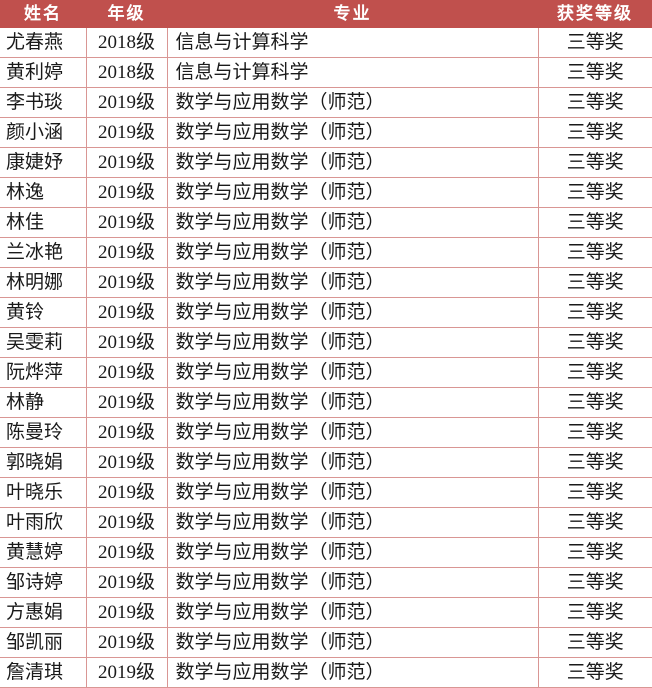  What do you see at coordinates (43, 492) in the screenshot?
I see `cell-name: 叶晓乐` at bounding box center [43, 492].